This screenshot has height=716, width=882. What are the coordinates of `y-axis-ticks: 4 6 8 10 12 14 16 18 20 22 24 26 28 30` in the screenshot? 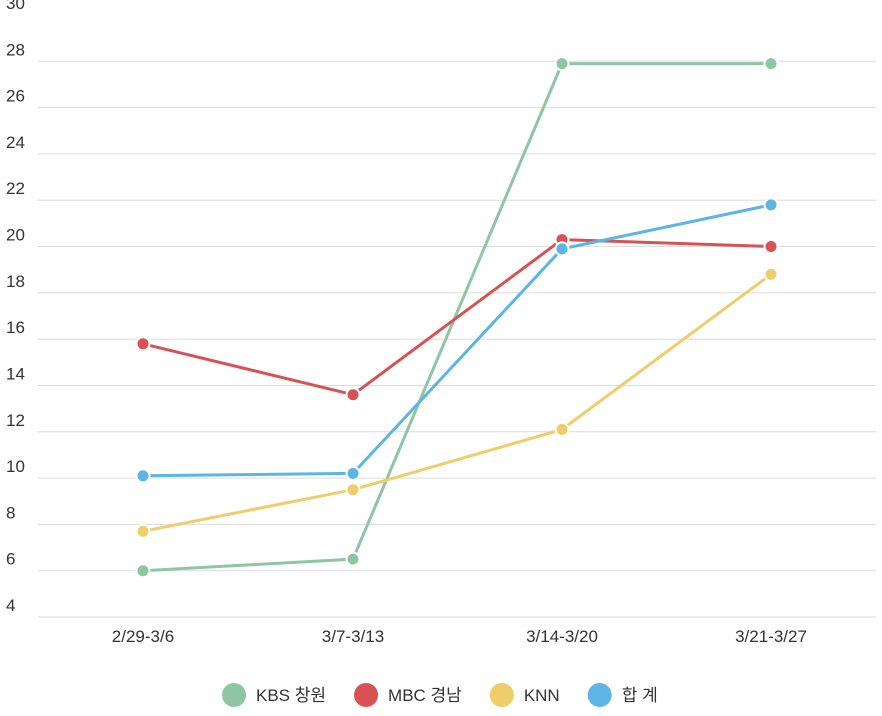 It's located at (15, 307).